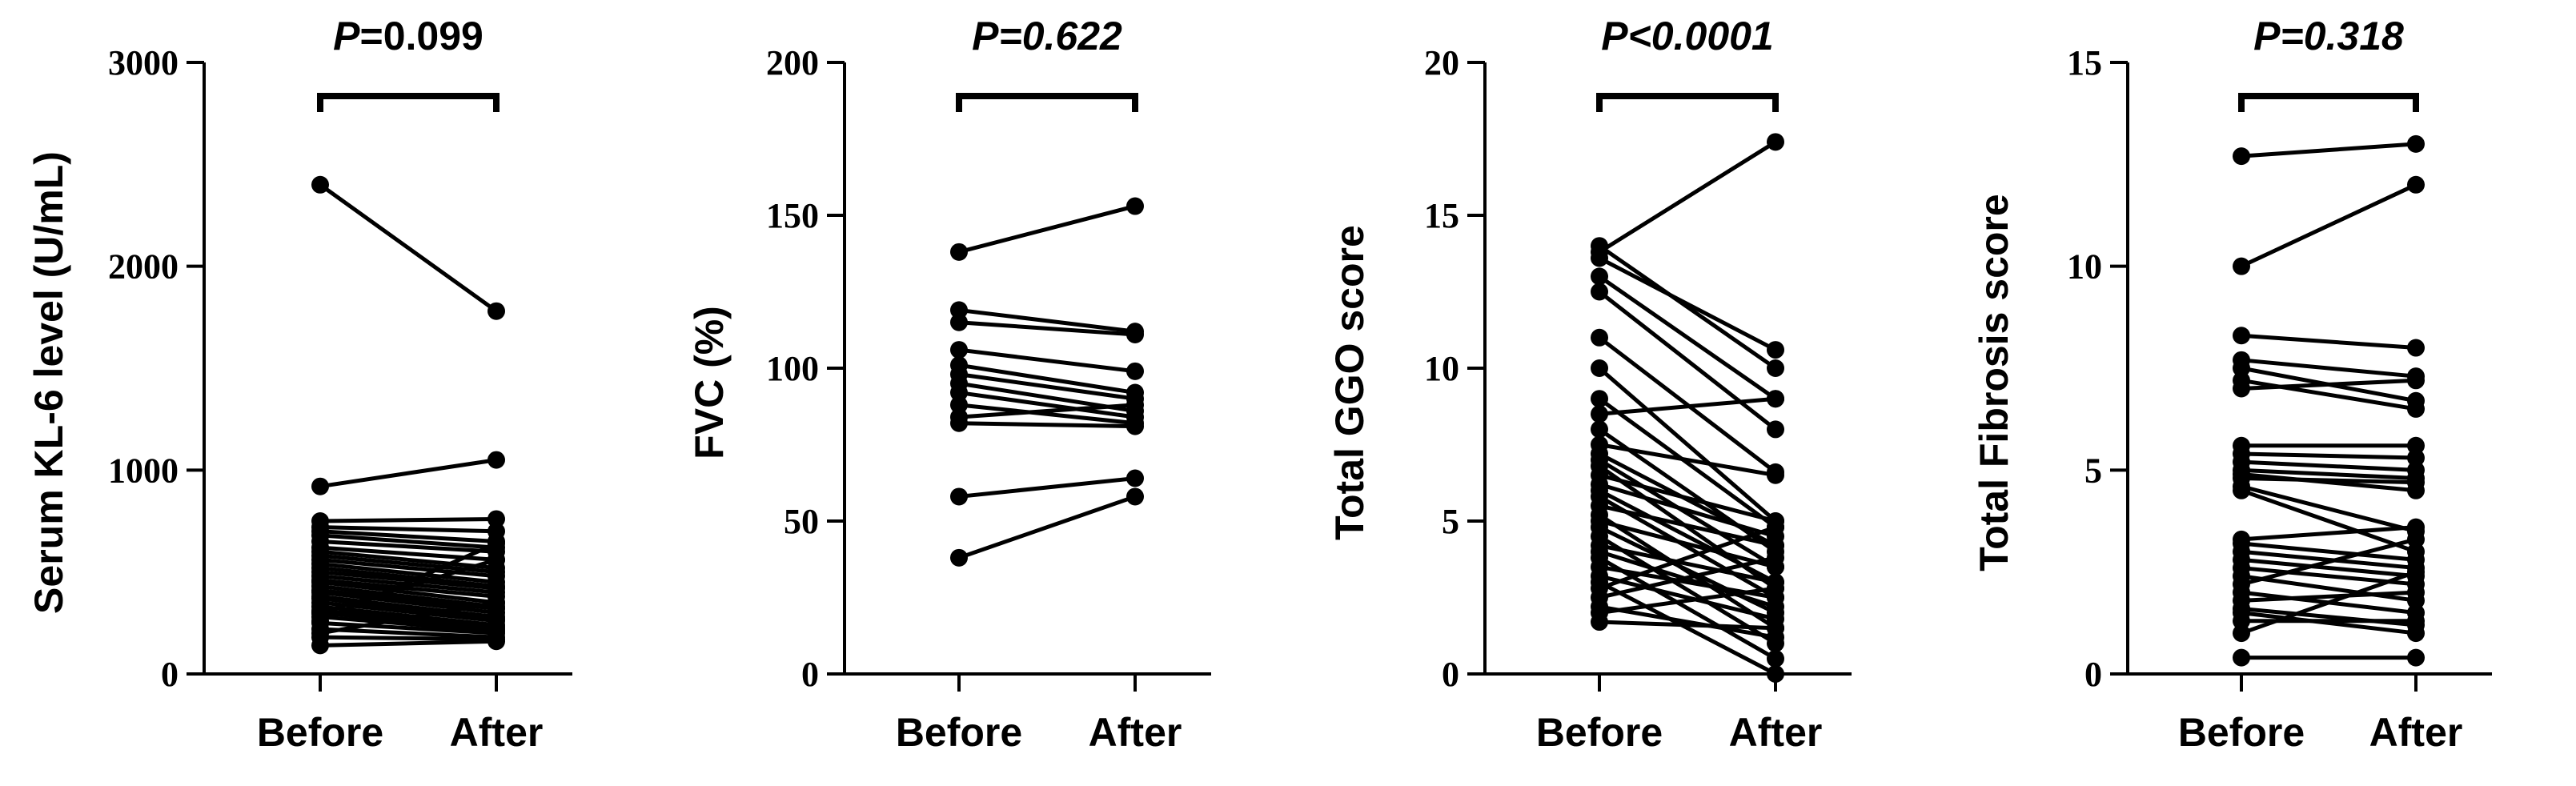  Describe the element at coordinates (792, 215) in the screenshot. I see `y-tick-label: 150` at that location.